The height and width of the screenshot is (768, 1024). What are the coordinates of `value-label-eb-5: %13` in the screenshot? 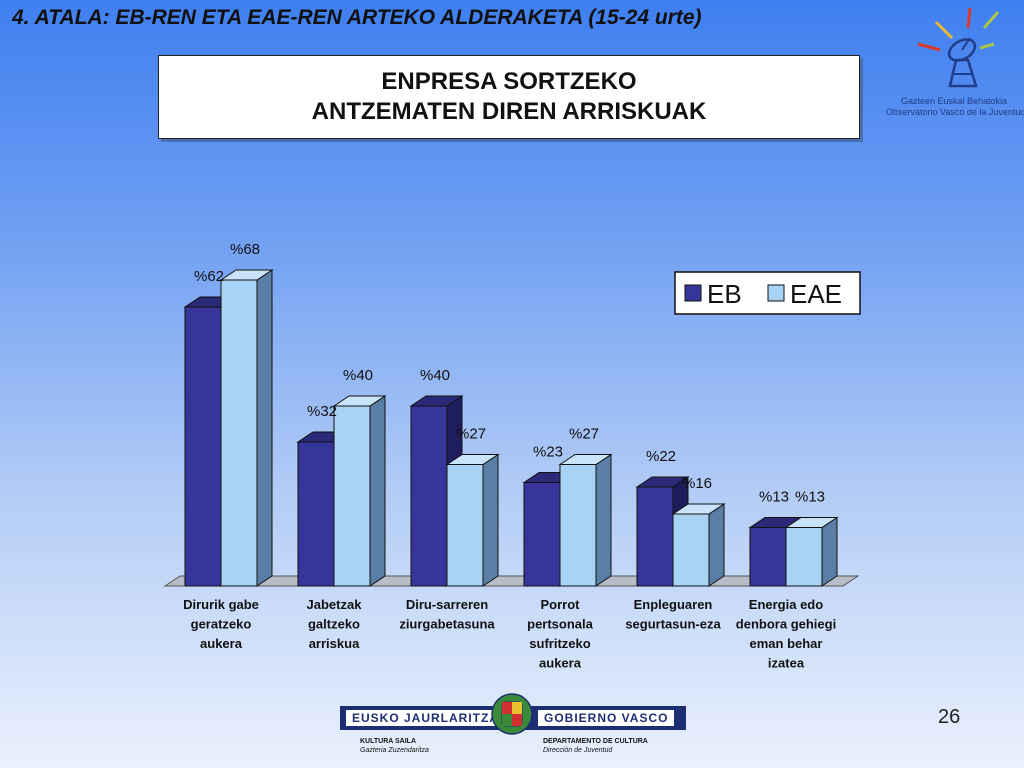 It's located at (774, 497).